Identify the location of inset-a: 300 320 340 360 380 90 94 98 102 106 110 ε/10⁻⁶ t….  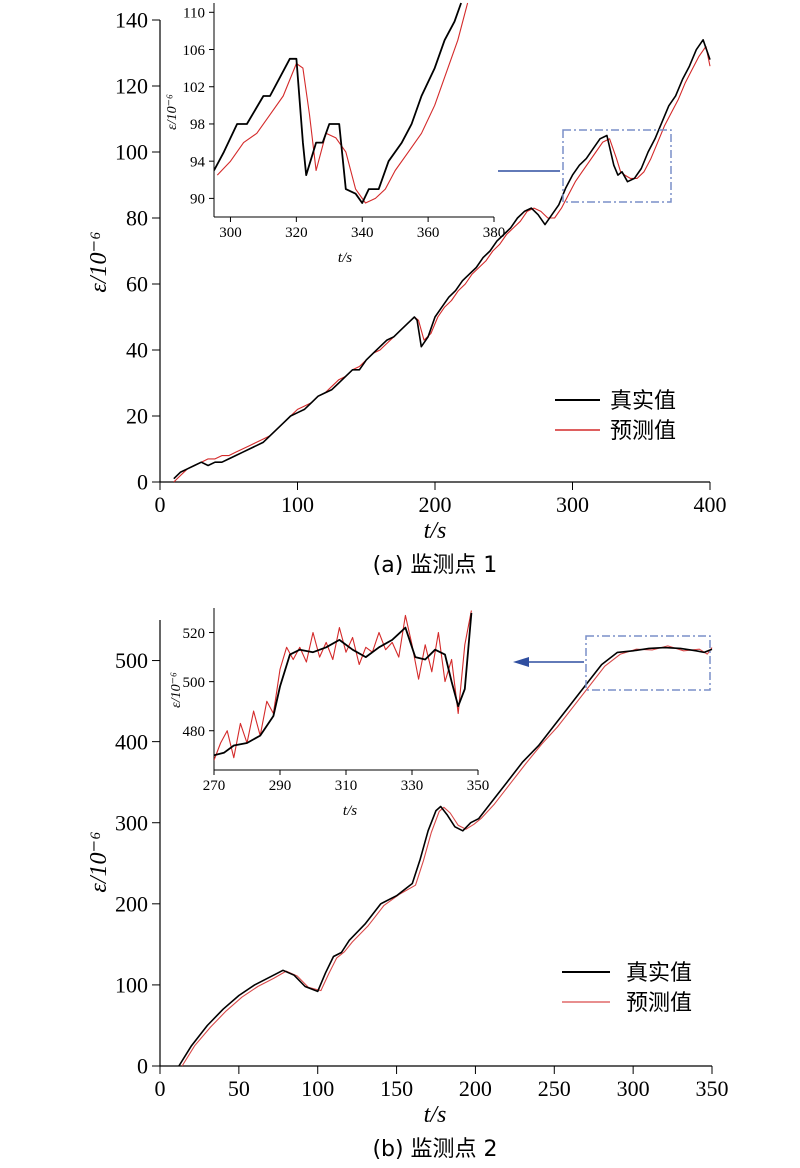
(335, 134).